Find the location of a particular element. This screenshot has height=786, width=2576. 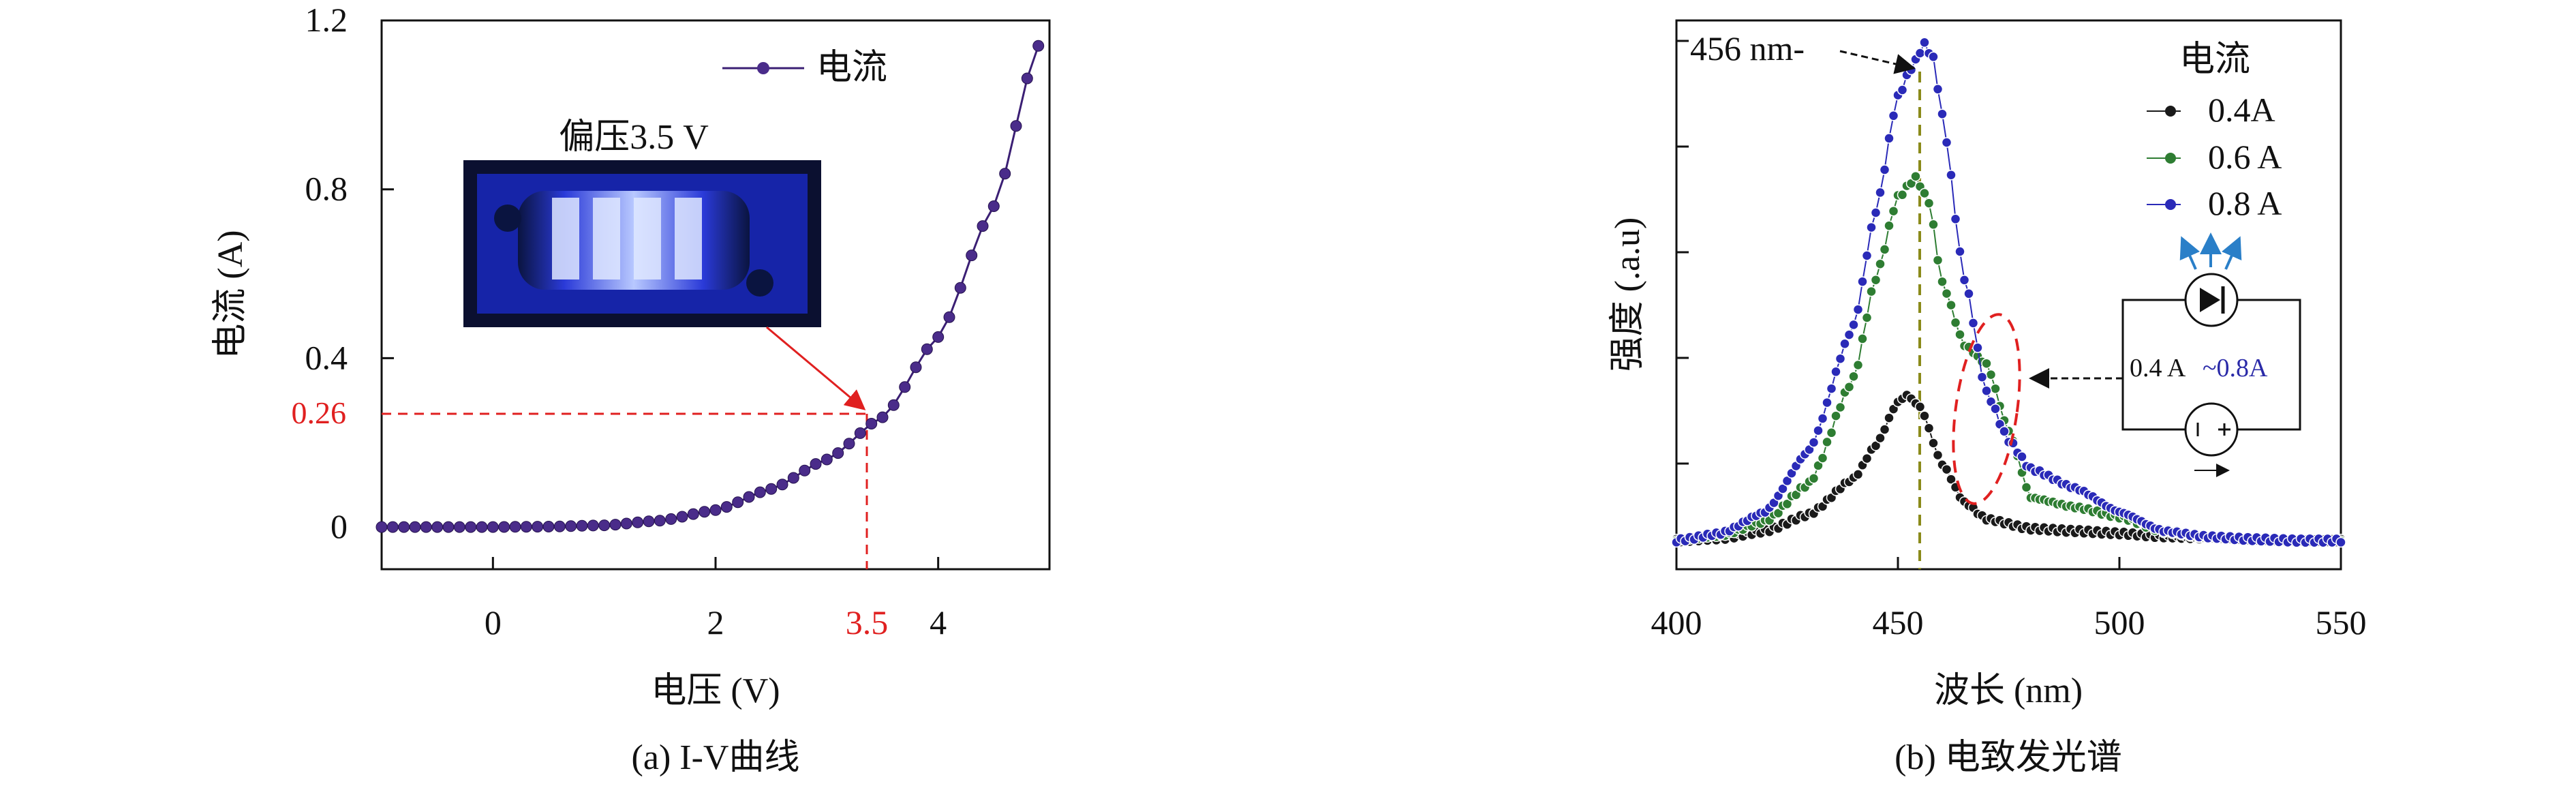

panel-a-ylabel: 电流 (A) is located at coordinates (230, 294).